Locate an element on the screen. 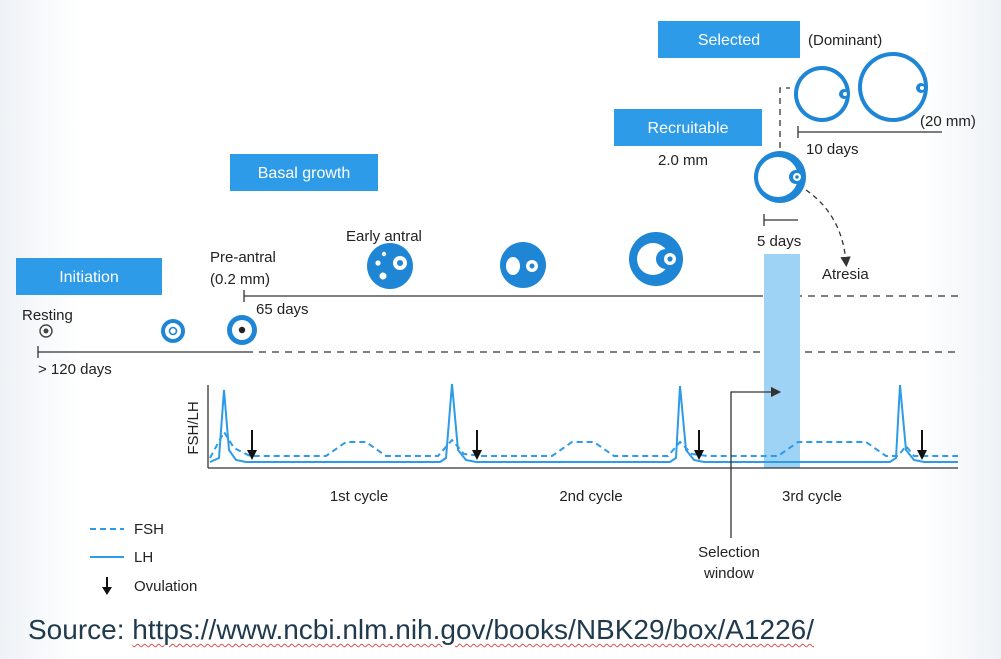  dominant-label: (Dominant) is located at coordinates (845, 40).